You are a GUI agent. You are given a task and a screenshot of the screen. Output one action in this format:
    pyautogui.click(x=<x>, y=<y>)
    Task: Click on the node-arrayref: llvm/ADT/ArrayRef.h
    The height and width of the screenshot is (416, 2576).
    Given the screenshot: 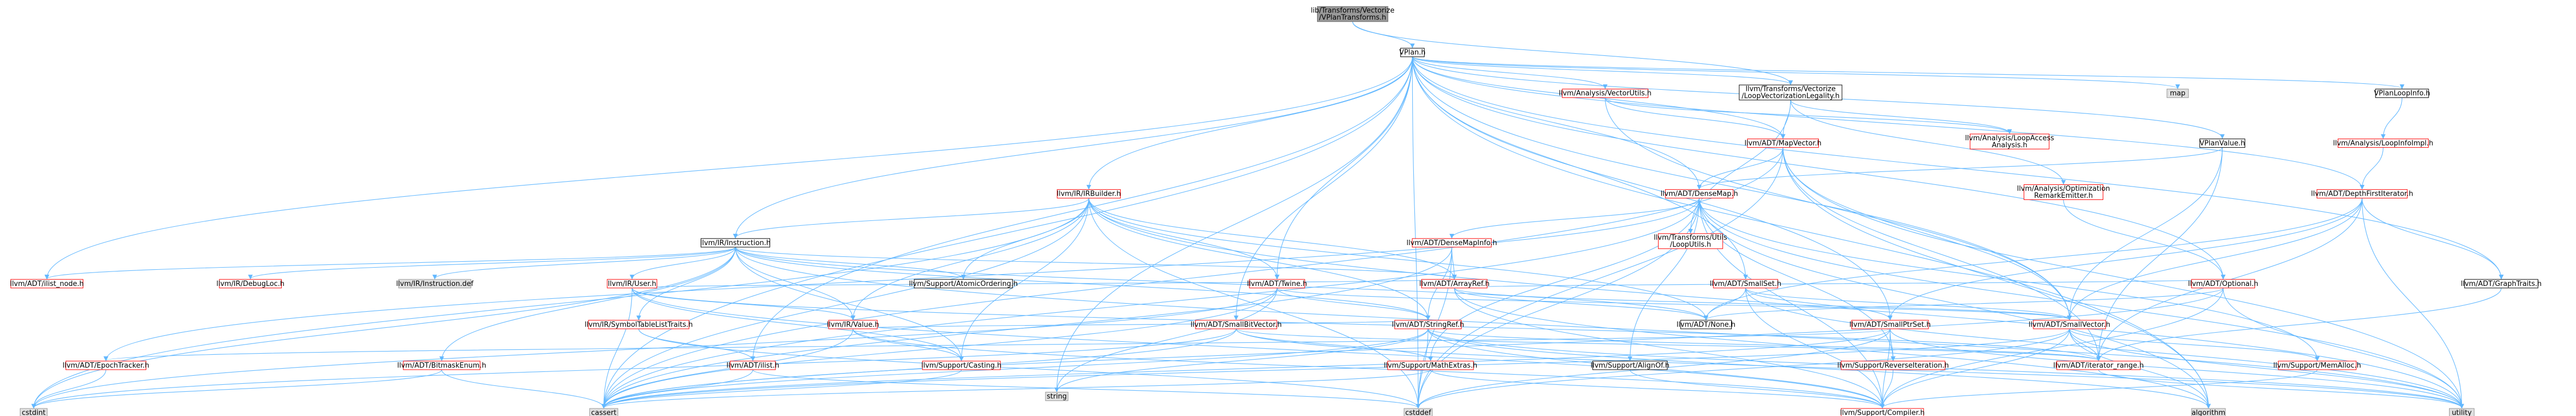 What is the action you would take?
    pyautogui.click(x=1454, y=284)
    